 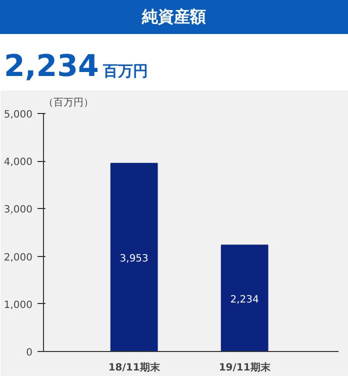 What do you see at coordinates (18, 115) in the screenshot?
I see `y-tick-label: 5,000` at bounding box center [18, 115].